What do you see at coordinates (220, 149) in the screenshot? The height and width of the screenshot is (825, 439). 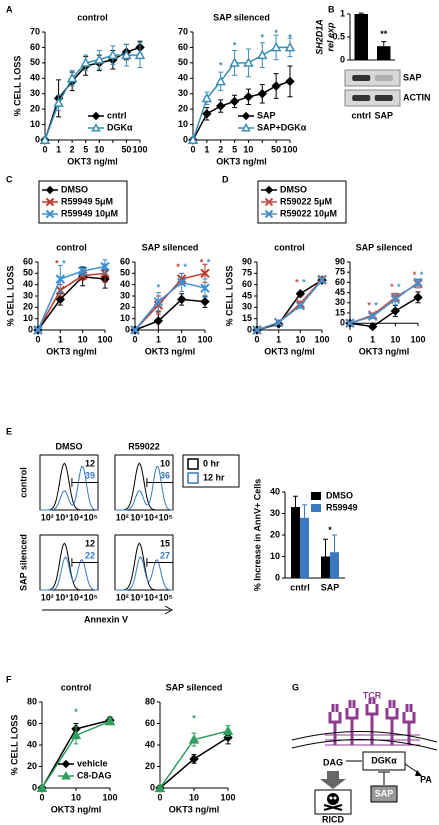 I see `x-tick-label: 2` at bounding box center [220, 149].